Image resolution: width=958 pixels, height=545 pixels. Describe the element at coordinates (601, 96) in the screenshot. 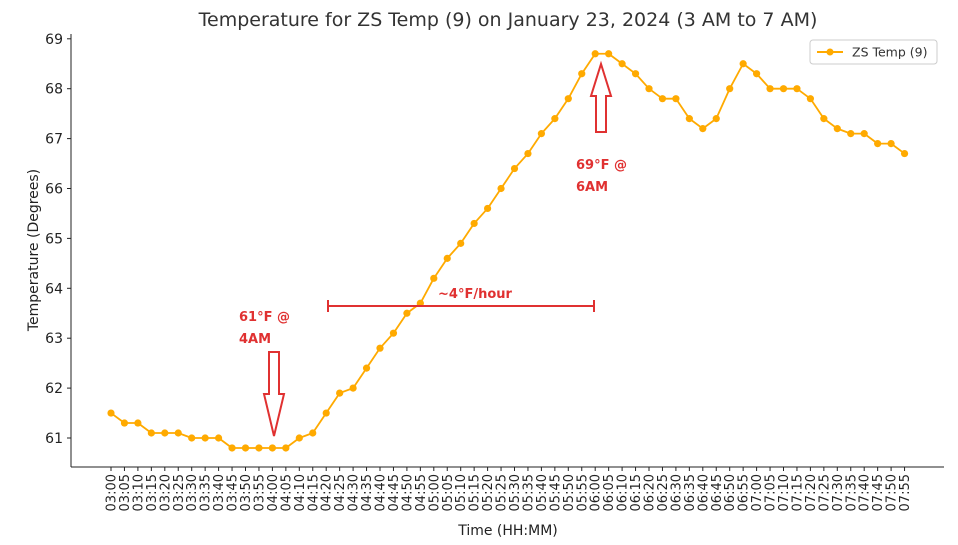

I see `up-arrow-icon` at that location.